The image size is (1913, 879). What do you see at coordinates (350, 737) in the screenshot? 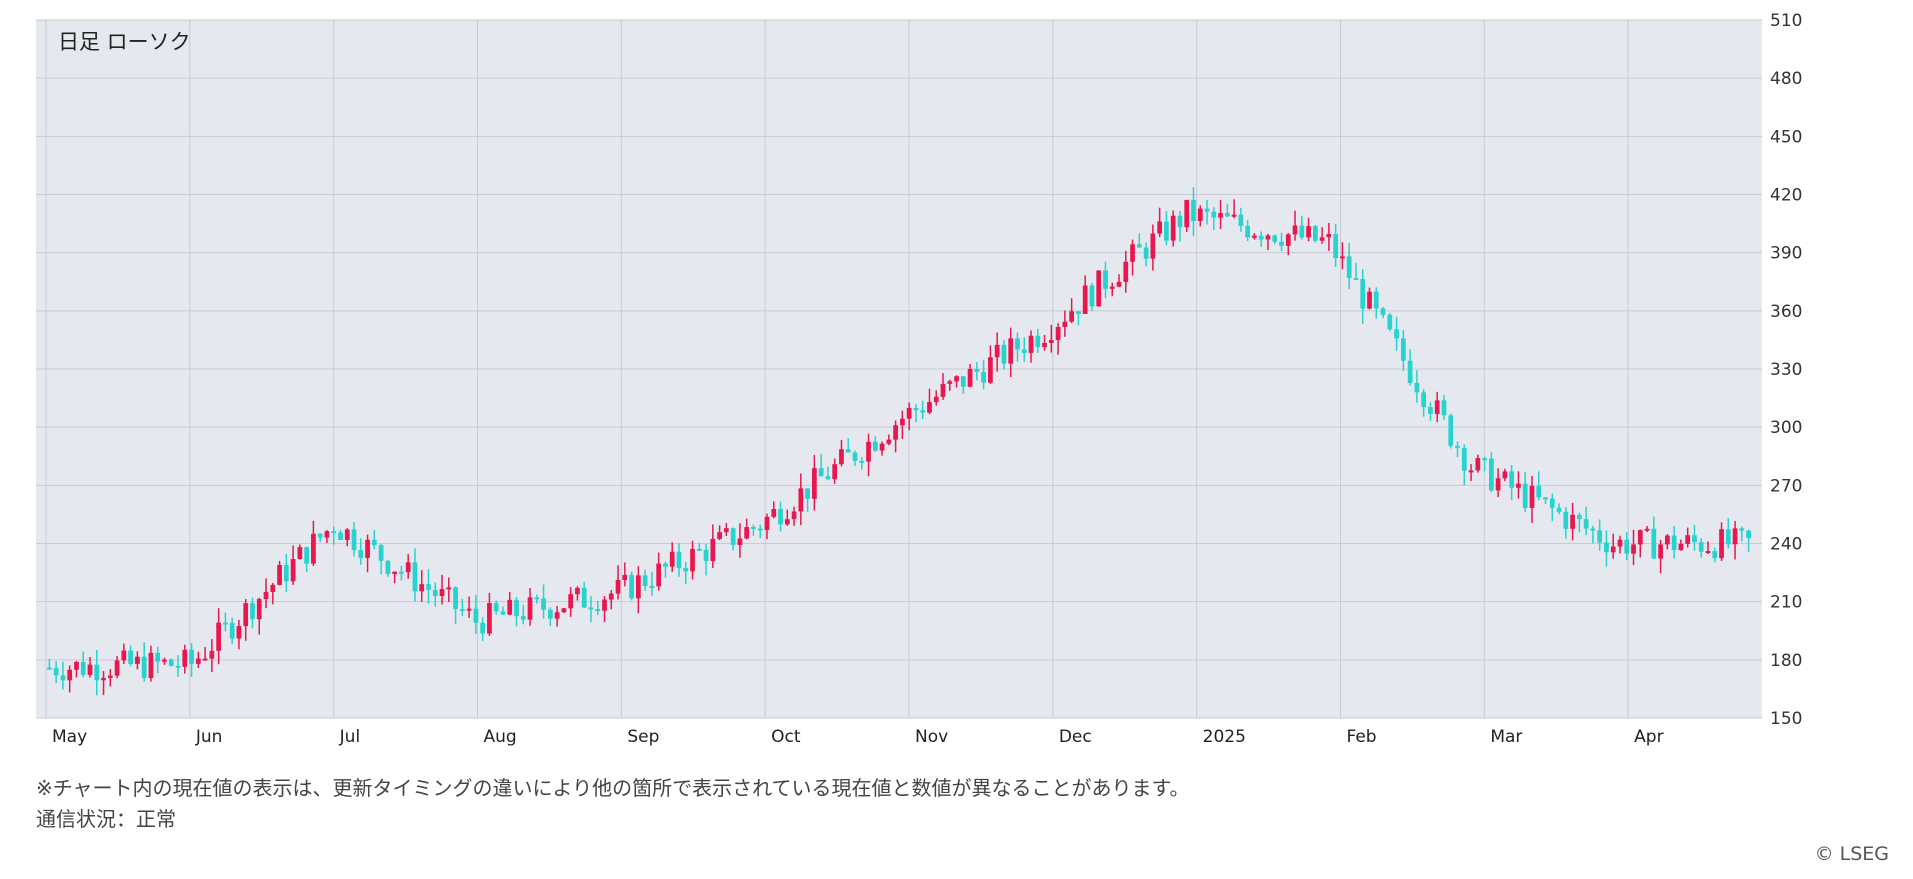
I see `x-tick-label: Jul` at bounding box center [350, 737].